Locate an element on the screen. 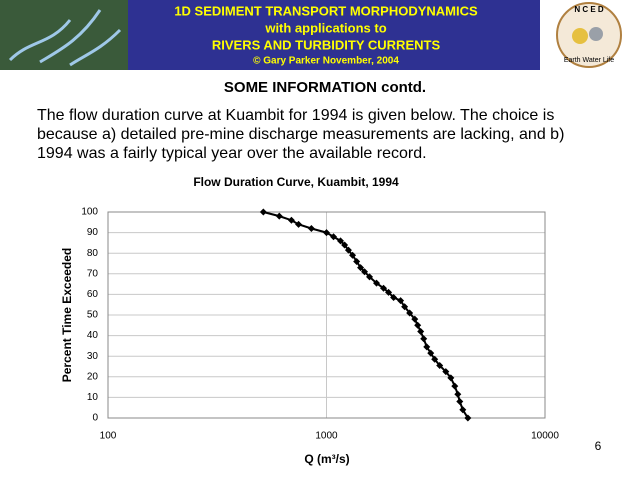 Image resolution: width=638 pixels, height=478 pixels. header-title: 1D SEDIMENT TRANSPORT MORPHODYNAMICS is located at coordinates (326, 10).